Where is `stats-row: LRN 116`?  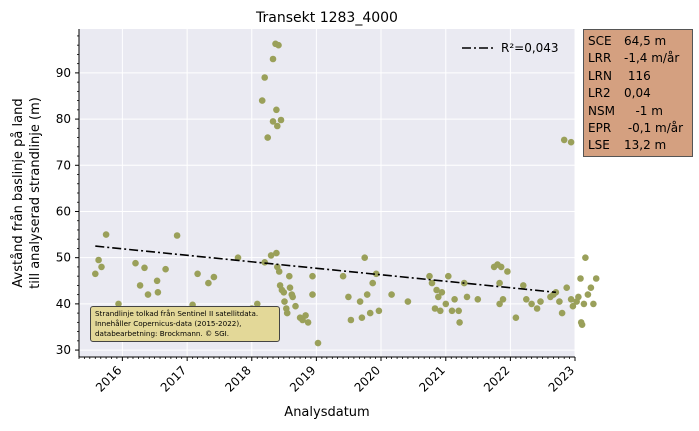
stats-row: LRN 116 is located at coordinates (638, 76).